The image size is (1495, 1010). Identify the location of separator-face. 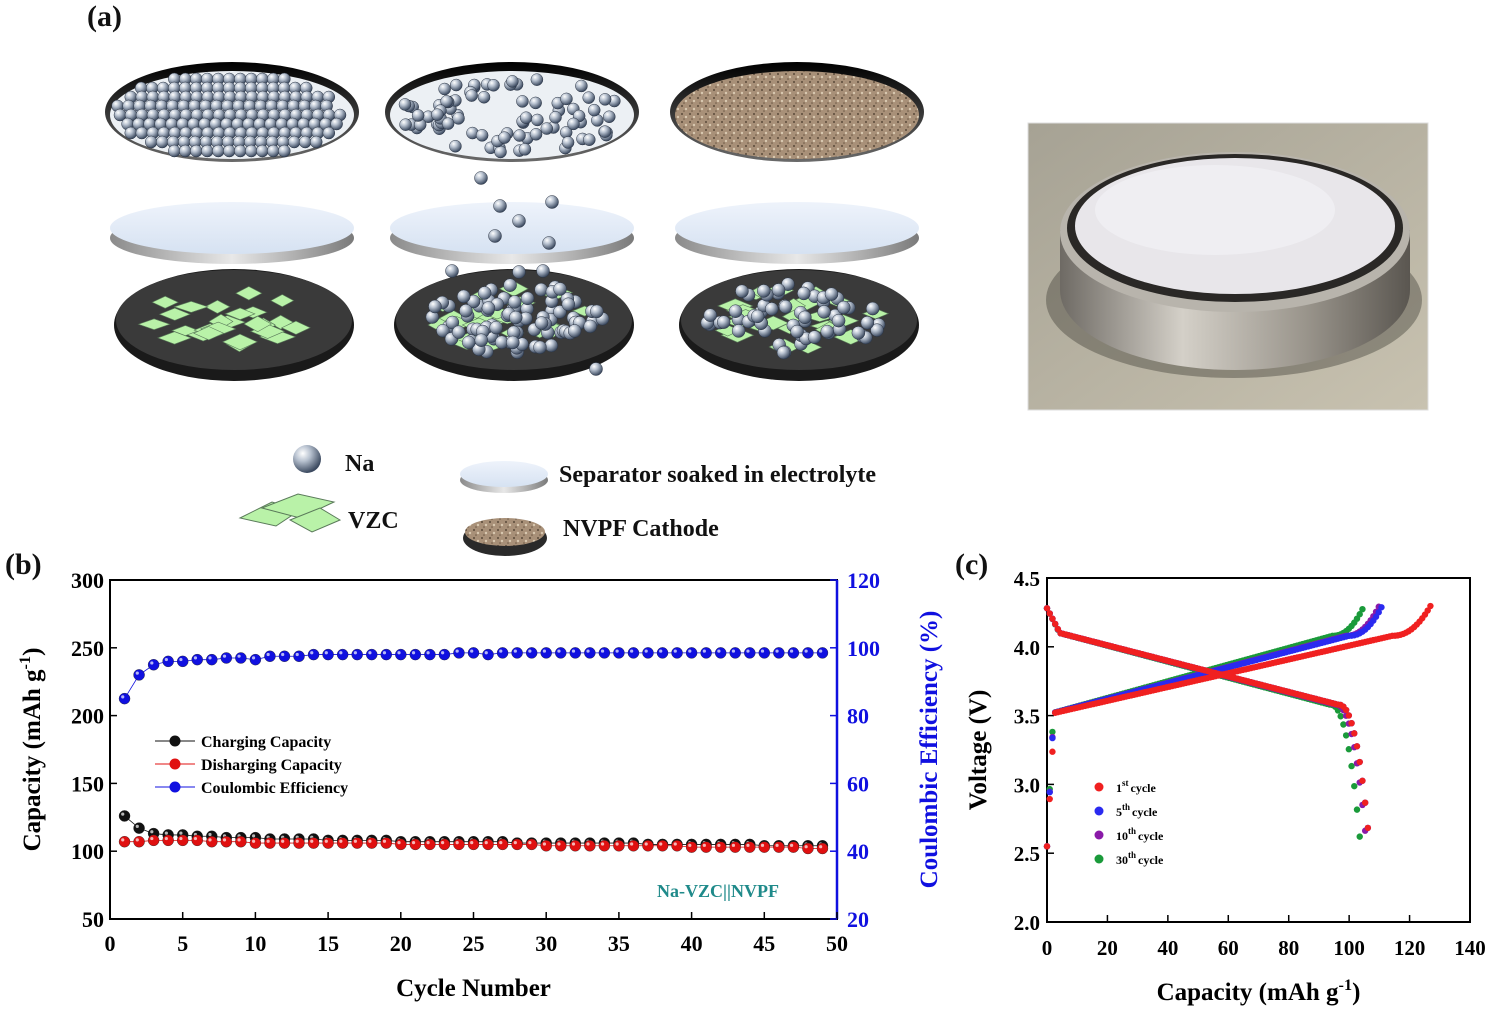
(232, 228).